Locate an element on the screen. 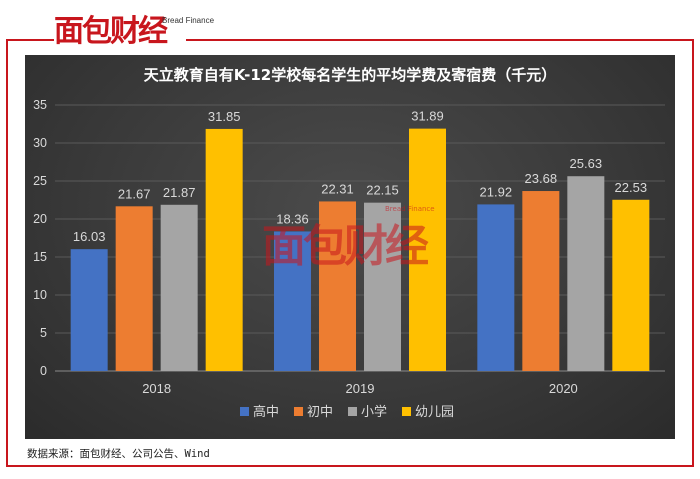 The width and height of the screenshot is (700, 479). y-tick-label: 35 is located at coordinates (40, 105).